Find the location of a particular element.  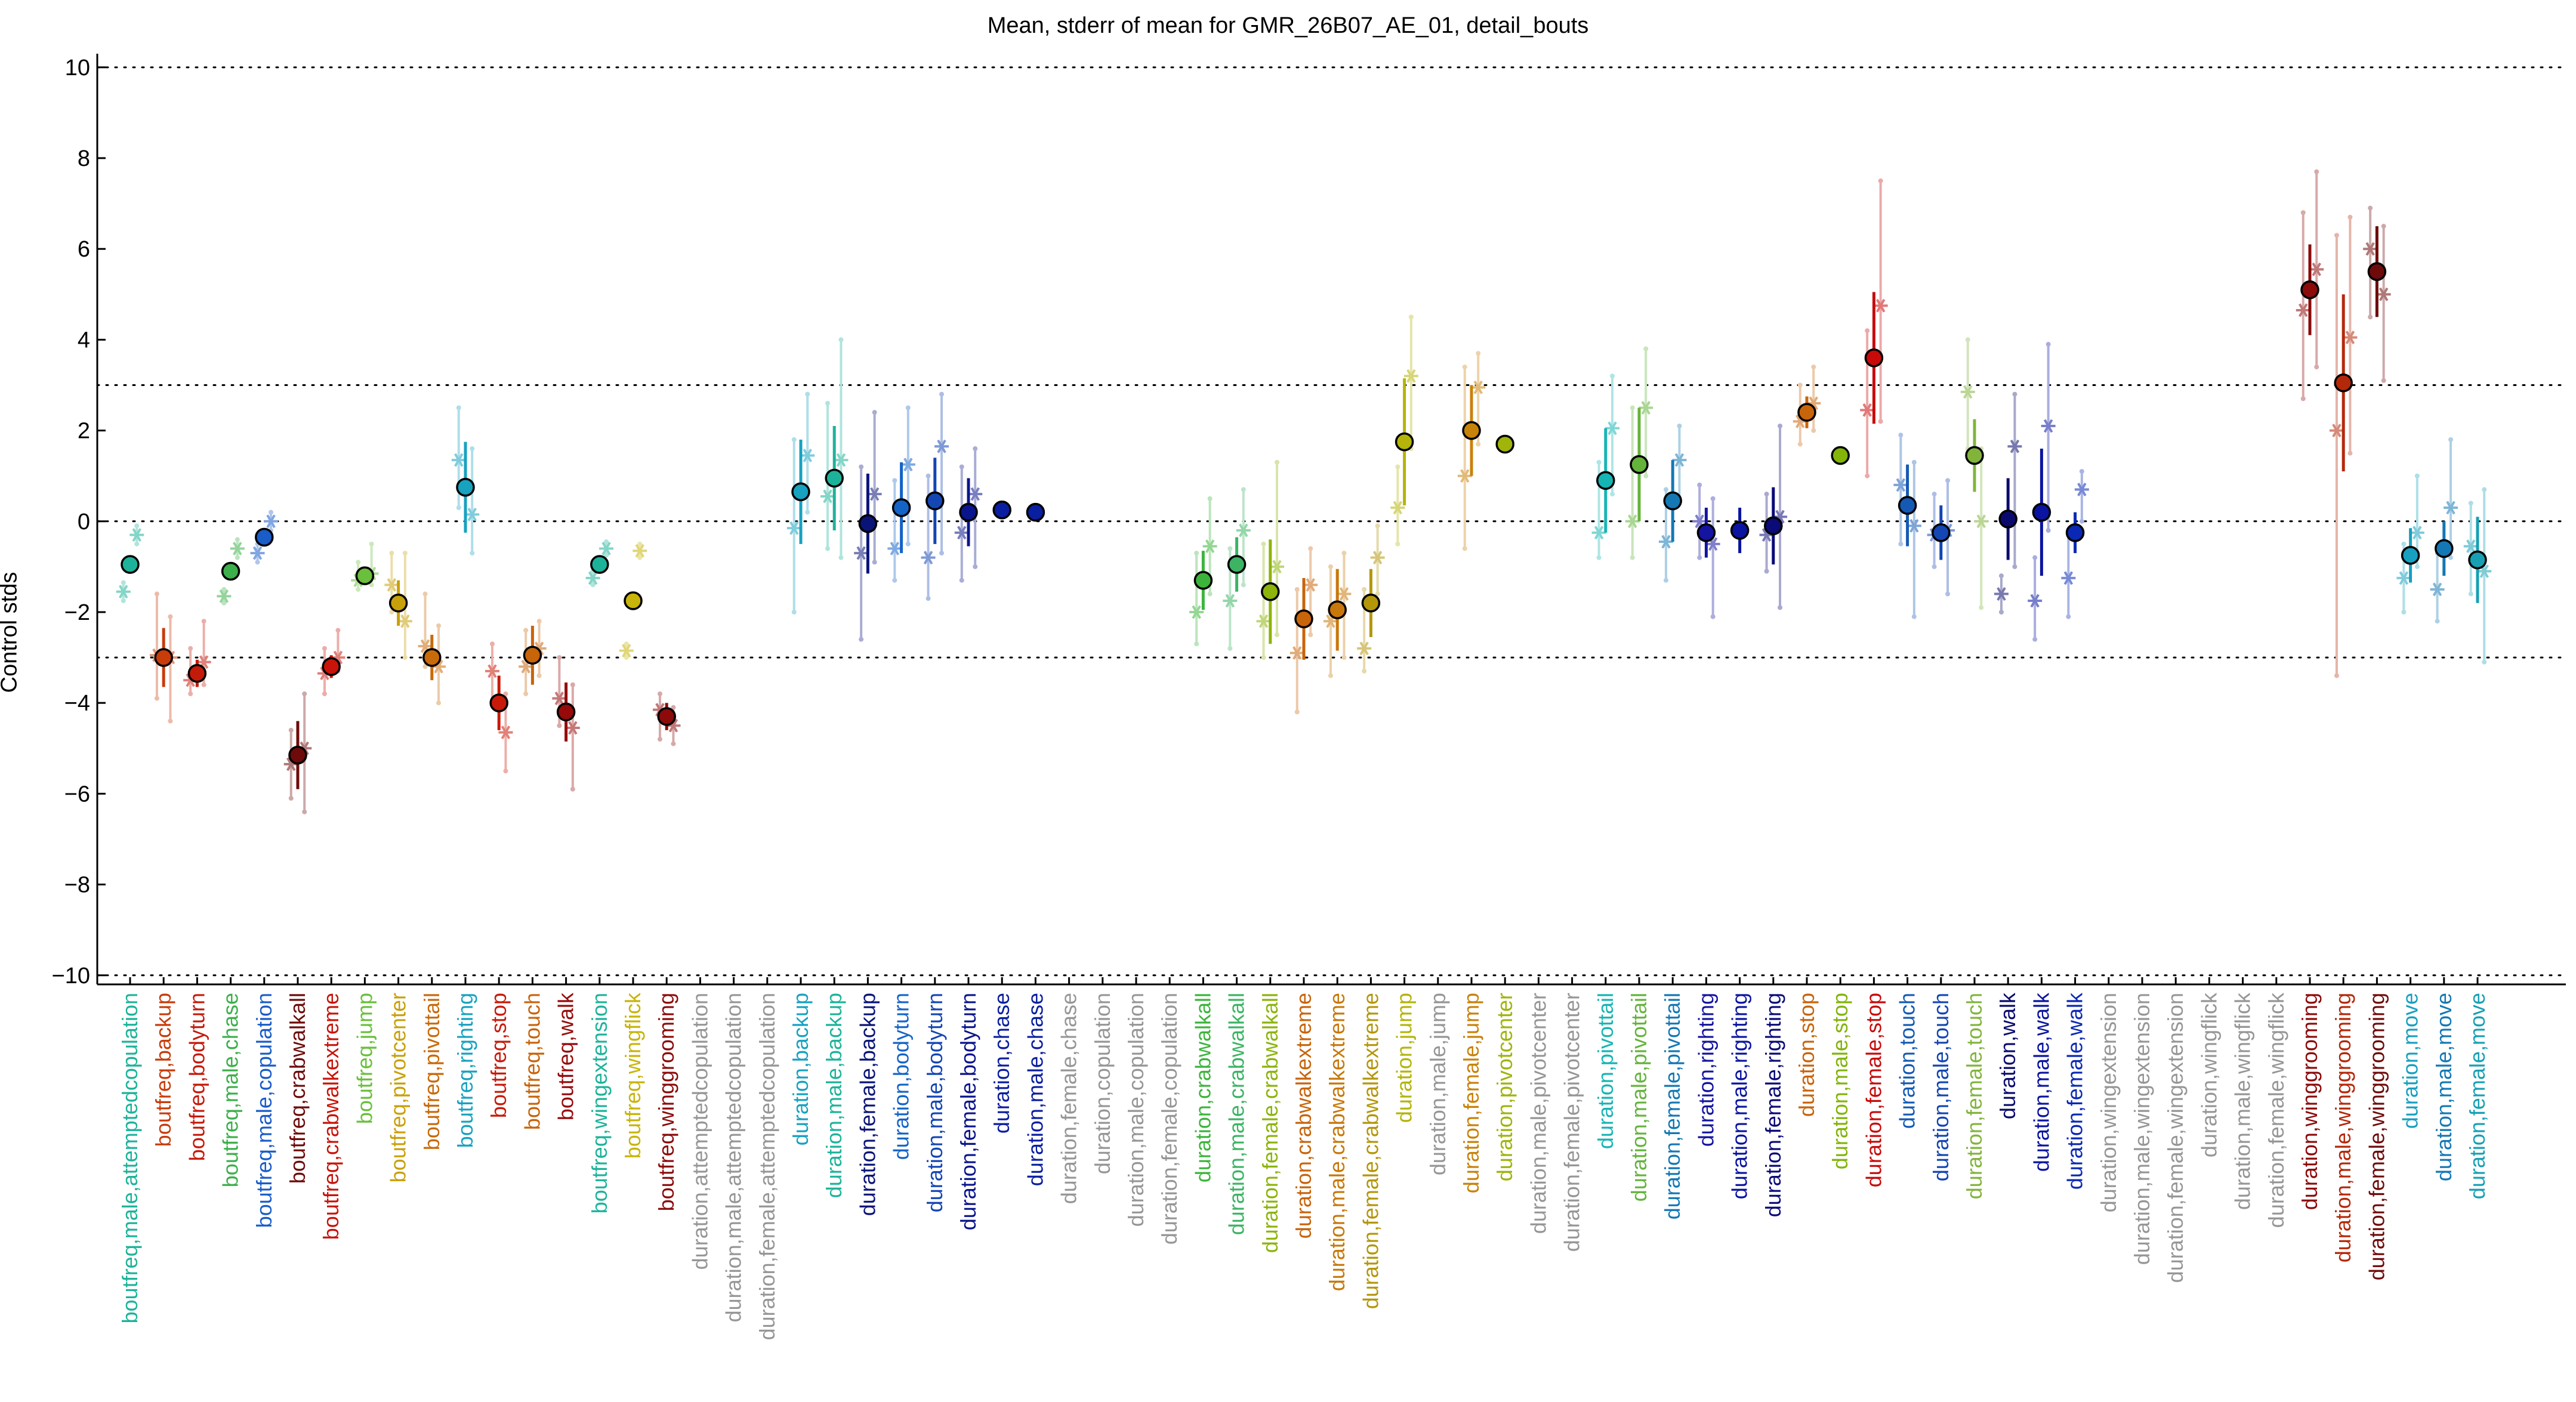

x-category-label: duration,chase is located at coordinates (1001, 1063).